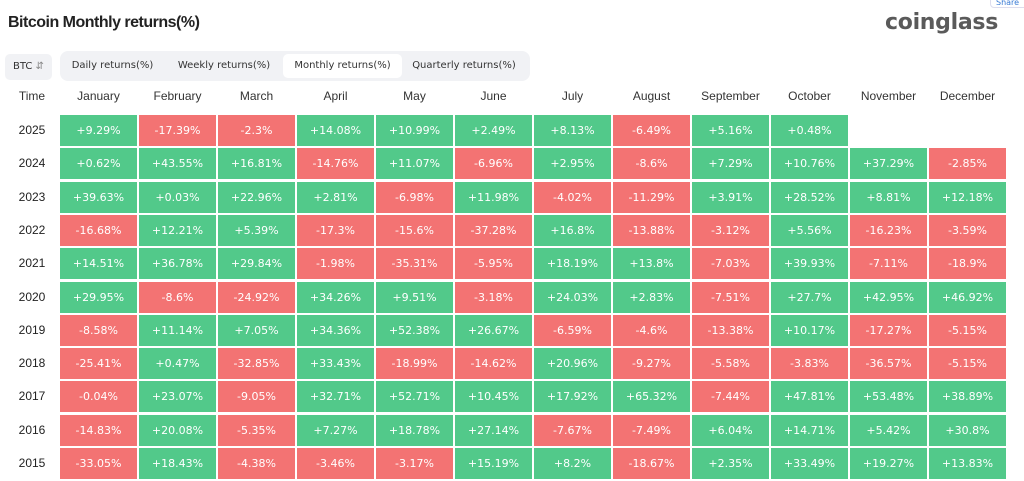 This screenshot has width=1024, height=481. I want to click on return-cell: -9.27%, so click(651, 364).